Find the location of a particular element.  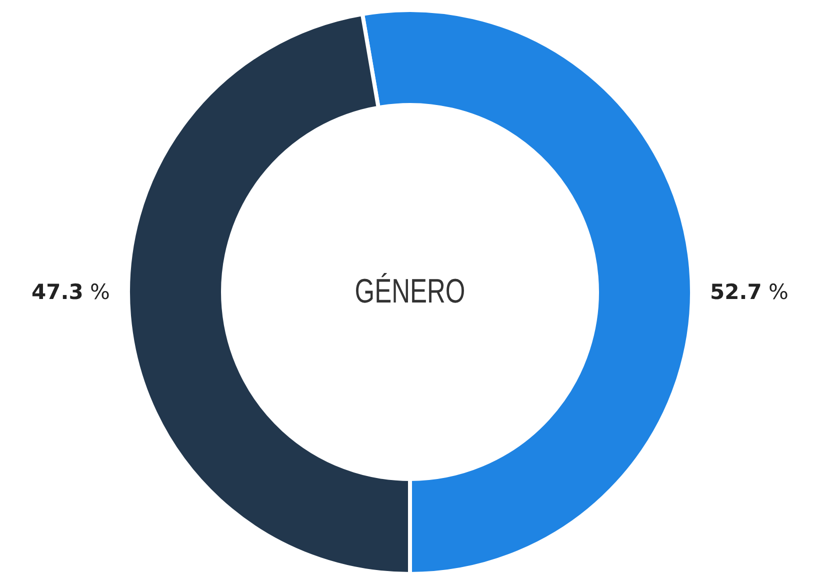

text: GÉNERO is located at coordinates (410, 291).